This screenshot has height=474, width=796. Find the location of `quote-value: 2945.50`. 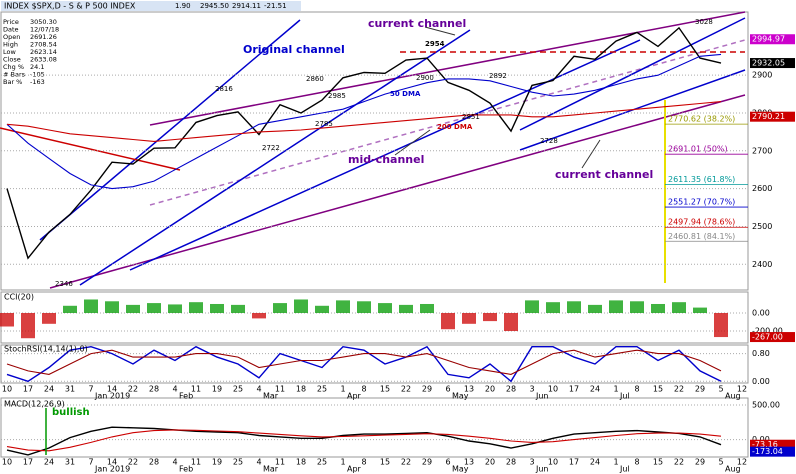

quote-value: 2945.50 is located at coordinates (214, 6).